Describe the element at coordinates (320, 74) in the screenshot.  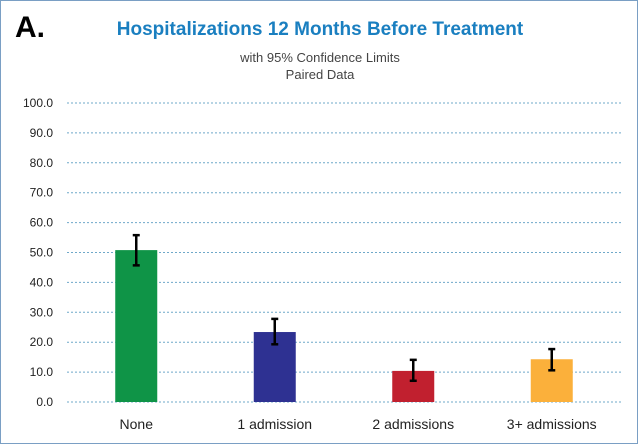
I see `chart-subtitle-2: Paired Data` at that location.